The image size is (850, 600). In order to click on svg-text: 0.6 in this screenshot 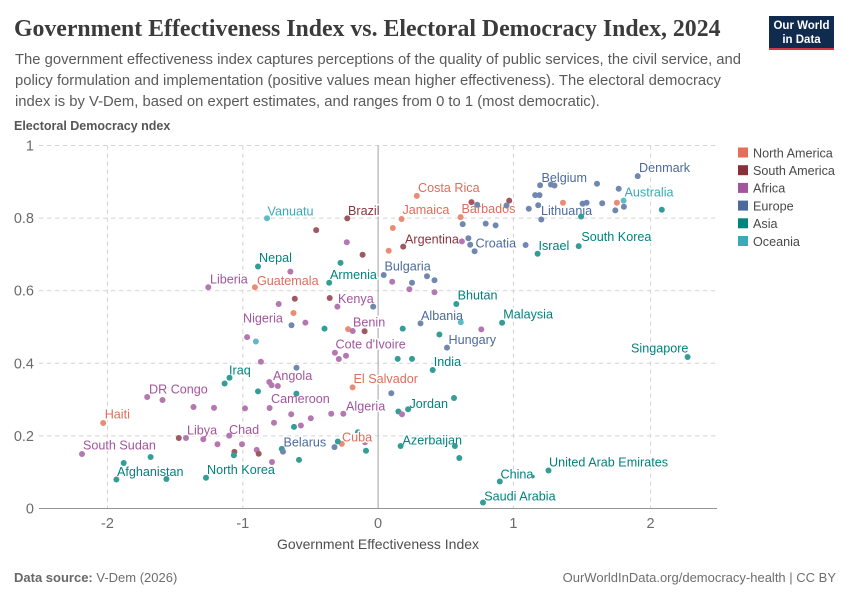, I will do `click(24, 292)`.